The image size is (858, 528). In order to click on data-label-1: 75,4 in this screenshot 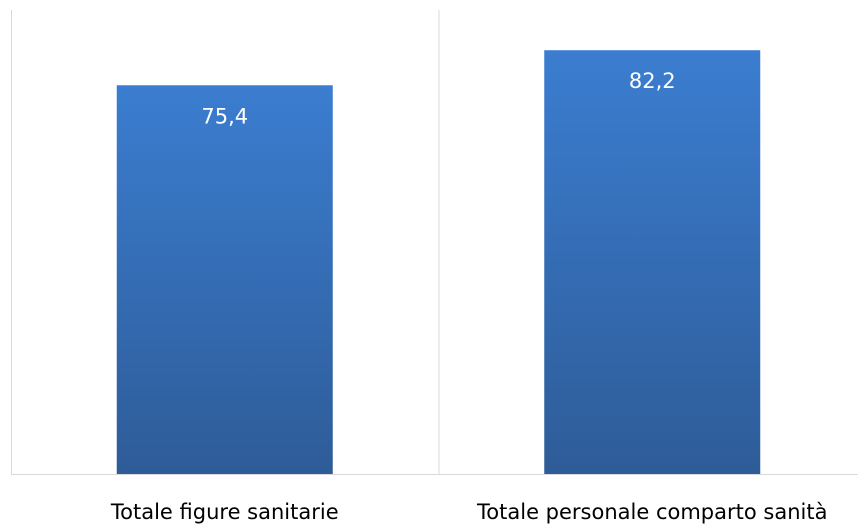, I will do `click(224, 116)`.